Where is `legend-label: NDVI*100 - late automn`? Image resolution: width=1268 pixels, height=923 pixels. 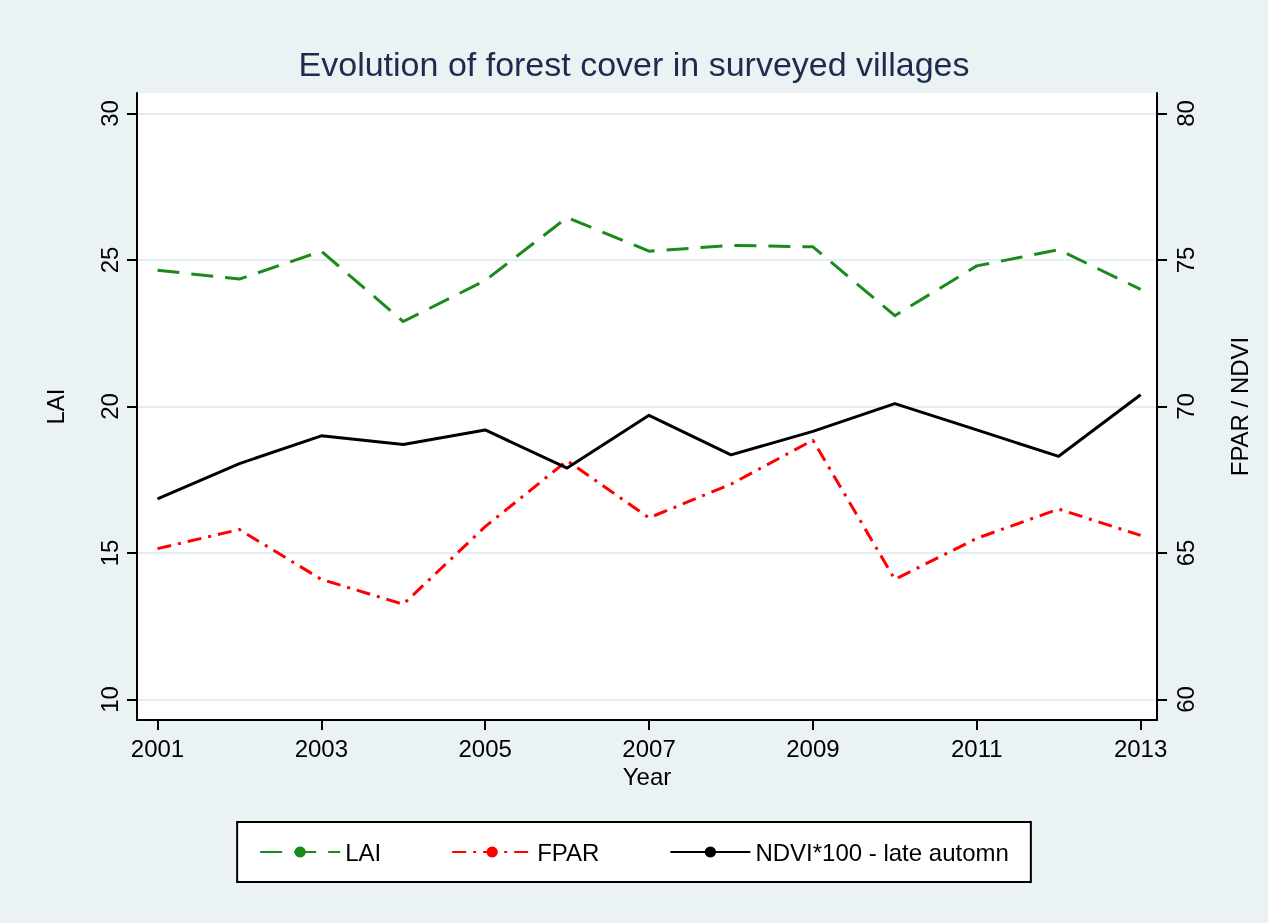
legend-label: NDVI*100 - late automn is located at coordinates (882, 852).